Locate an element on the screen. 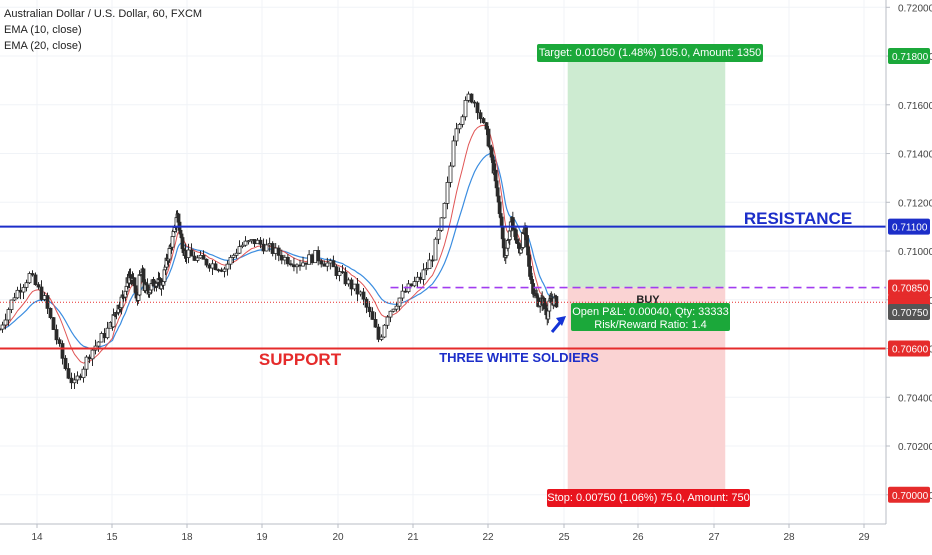  pnl-label-text: Open P&L: 0.00040, Qty: 33333 is located at coordinates (650, 312).